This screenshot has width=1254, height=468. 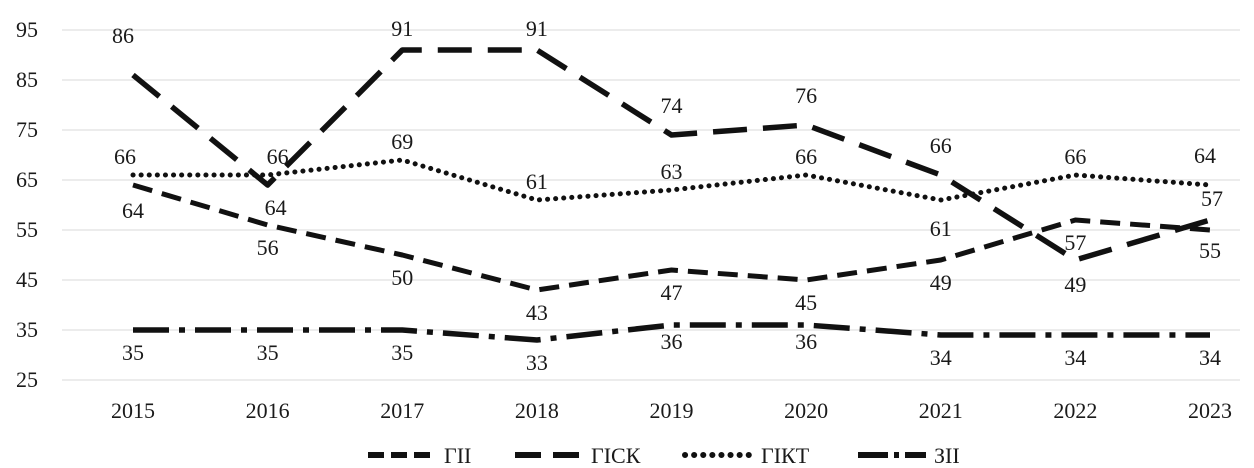 What do you see at coordinates (1075, 410) in the screenshot?
I see `x-tick-label-2022: 2022` at bounding box center [1075, 410].